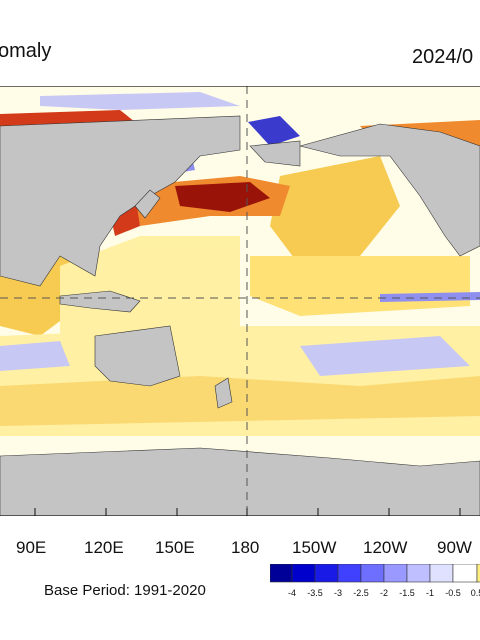 This screenshot has width=480, height=640. I want to click on warm-field-west-pacific, so click(150, 291).